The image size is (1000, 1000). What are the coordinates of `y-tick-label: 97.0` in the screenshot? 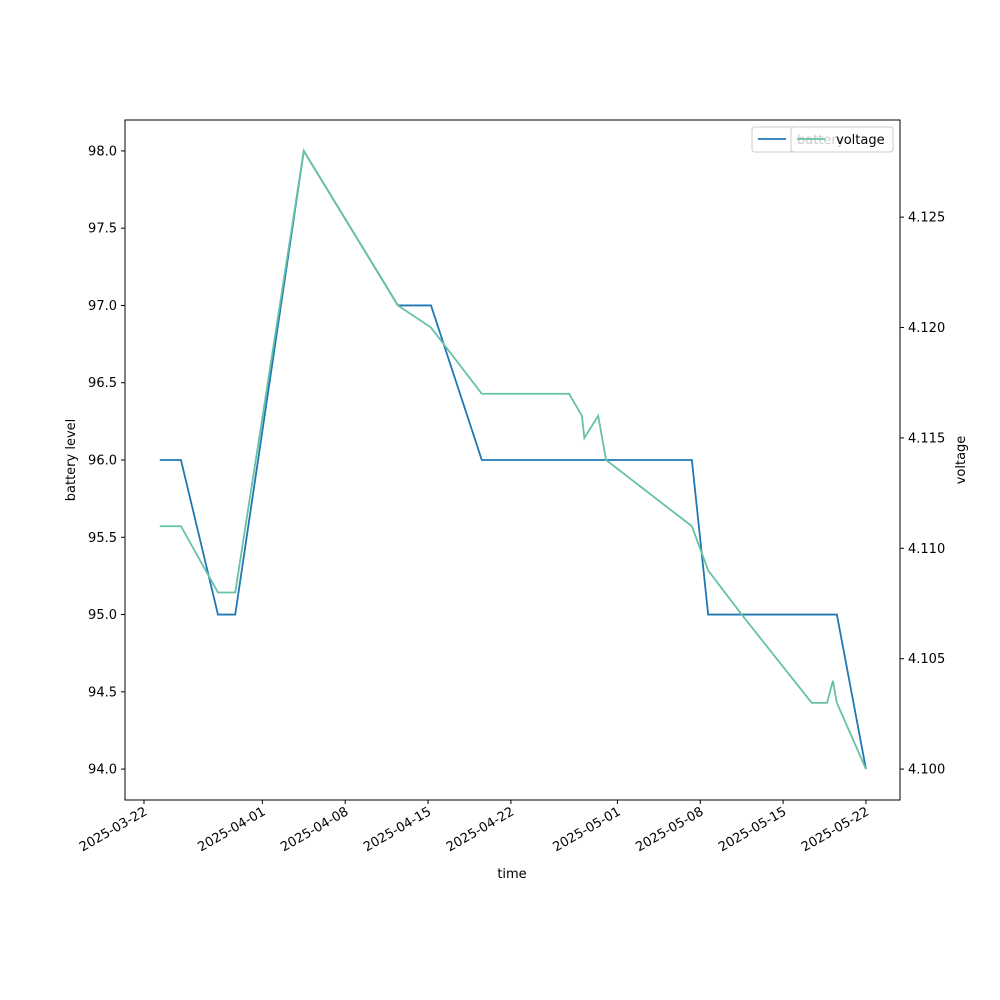 It's located at (102, 306).